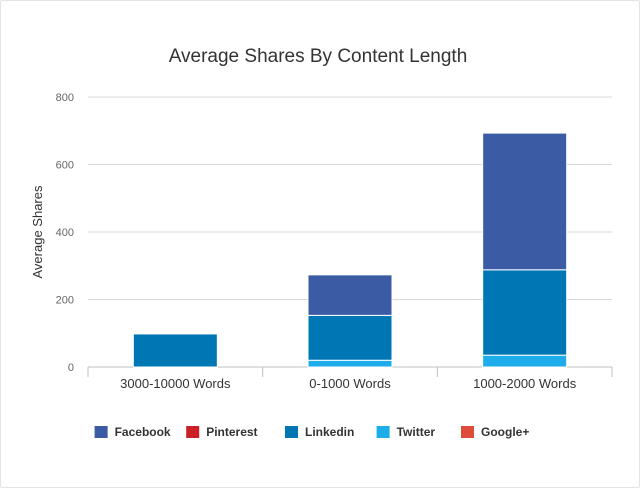 This screenshot has height=488, width=640. I want to click on legend-item: Facebook, so click(132, 432).